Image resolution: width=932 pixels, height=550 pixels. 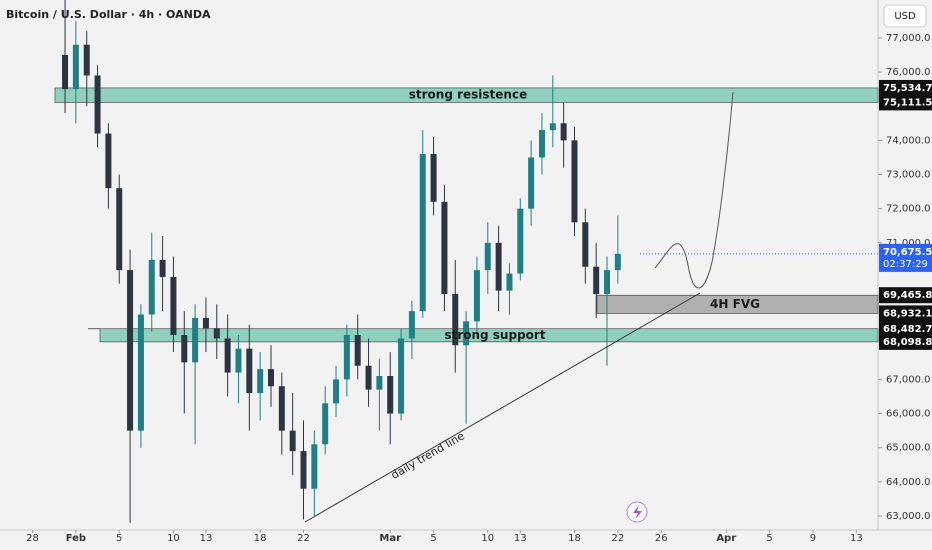 I want to click on x-tick-label: Feb, so click(x=76, y=538).